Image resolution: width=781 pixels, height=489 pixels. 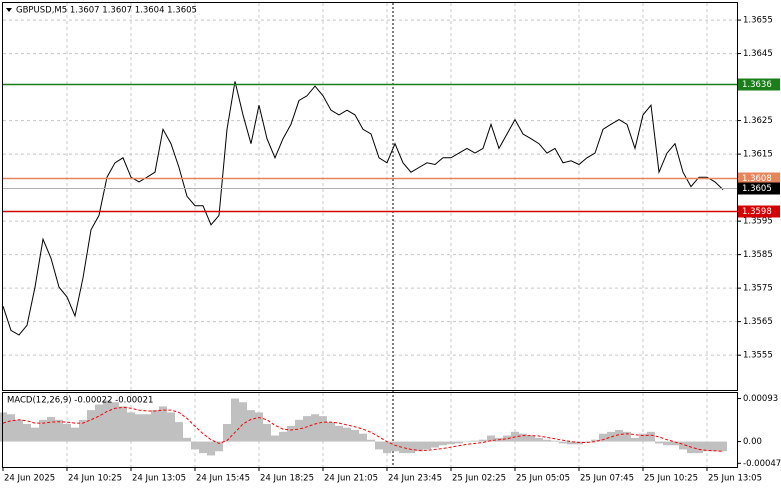 What do you see at coordinates (479, 479) in the screenshot?
I see `x-tick-label: 25 Jun 02:25` at bounding box center [479, 479].